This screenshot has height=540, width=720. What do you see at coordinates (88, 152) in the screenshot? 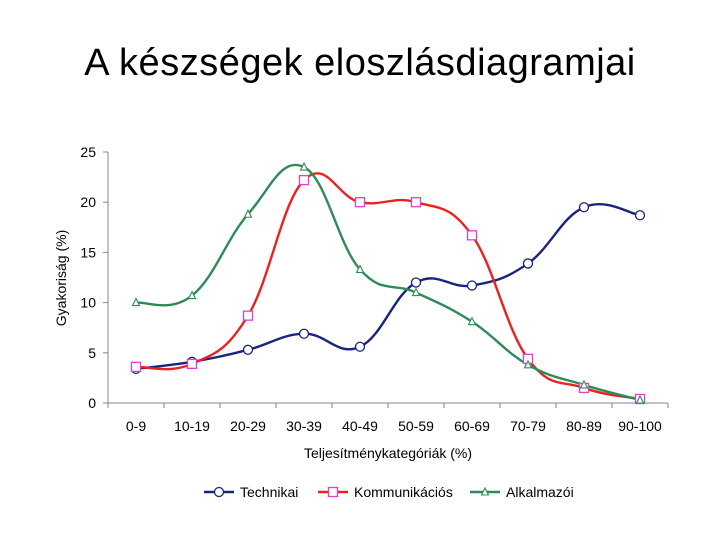
I see `y-tick-label: 25` at bounding box center [88, 152].